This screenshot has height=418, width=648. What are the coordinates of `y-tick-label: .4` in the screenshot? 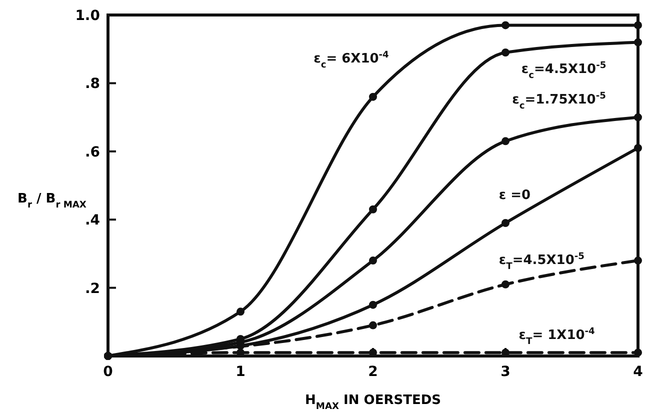 It's located at (92, 220).